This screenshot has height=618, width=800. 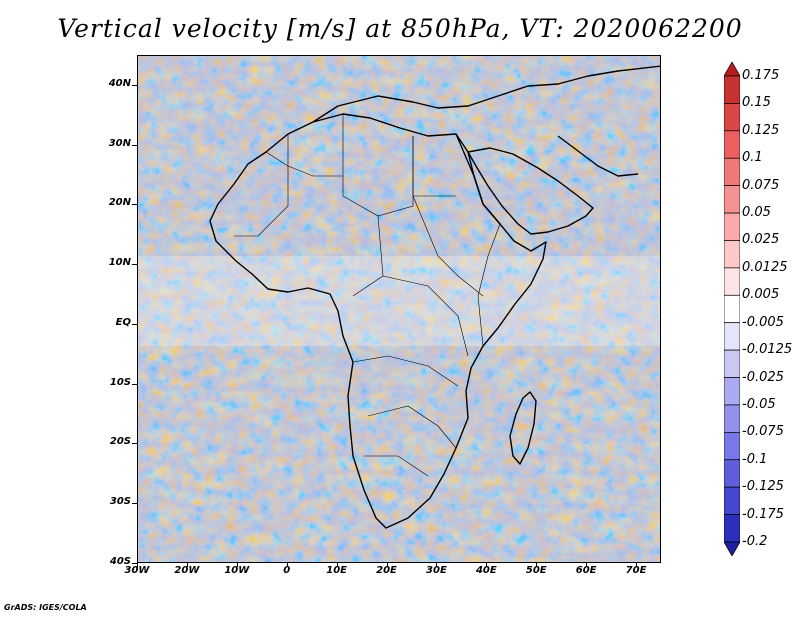 I want to click on lon-tick-label: 10W, so click(x=237, y=570).